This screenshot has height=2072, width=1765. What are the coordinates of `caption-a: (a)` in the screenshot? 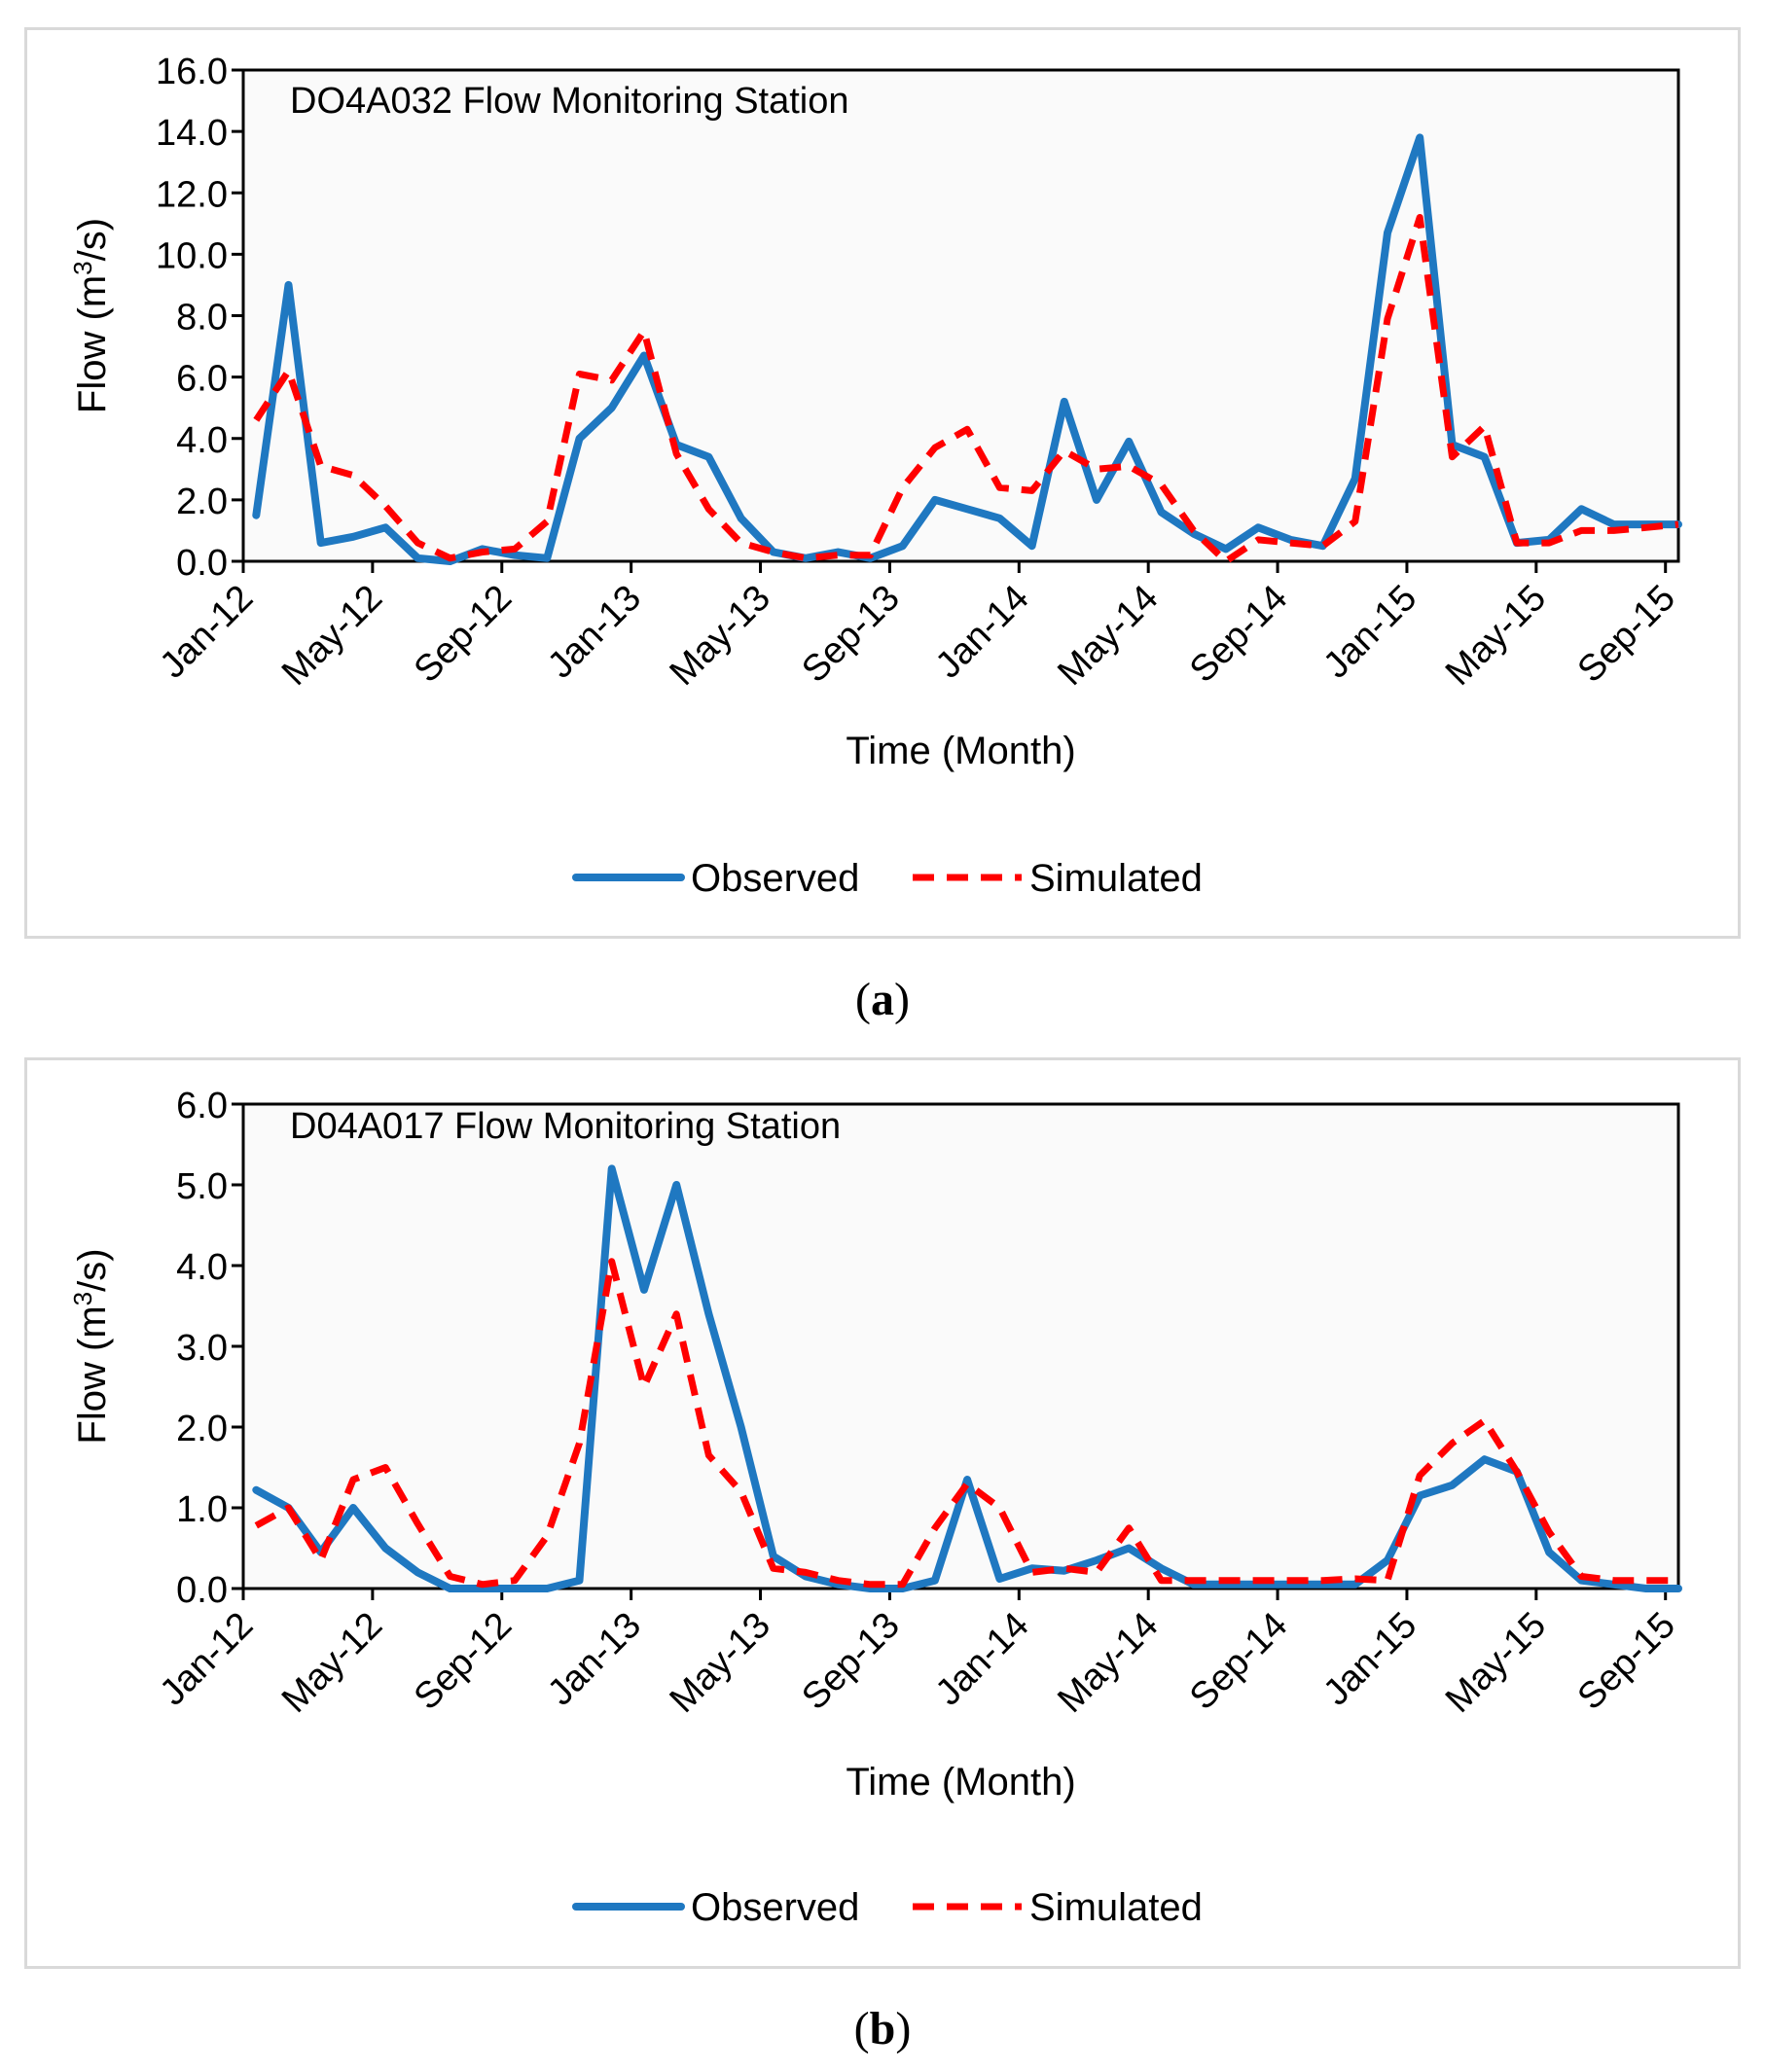 It's located at (882, 999).